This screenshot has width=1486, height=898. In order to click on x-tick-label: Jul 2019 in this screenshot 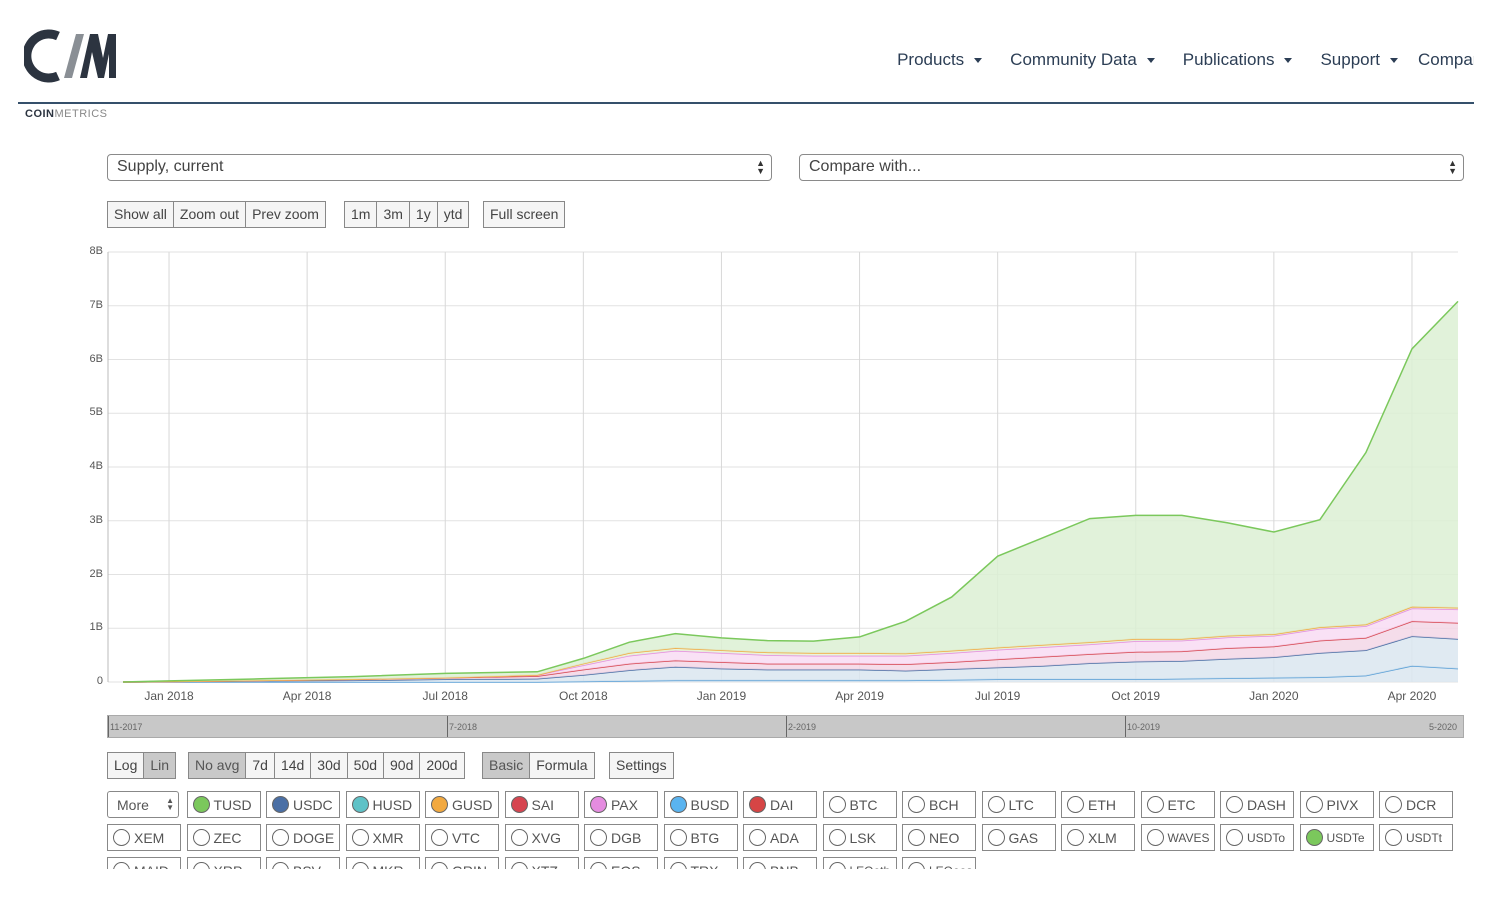, I will do `click(997, 696)`.